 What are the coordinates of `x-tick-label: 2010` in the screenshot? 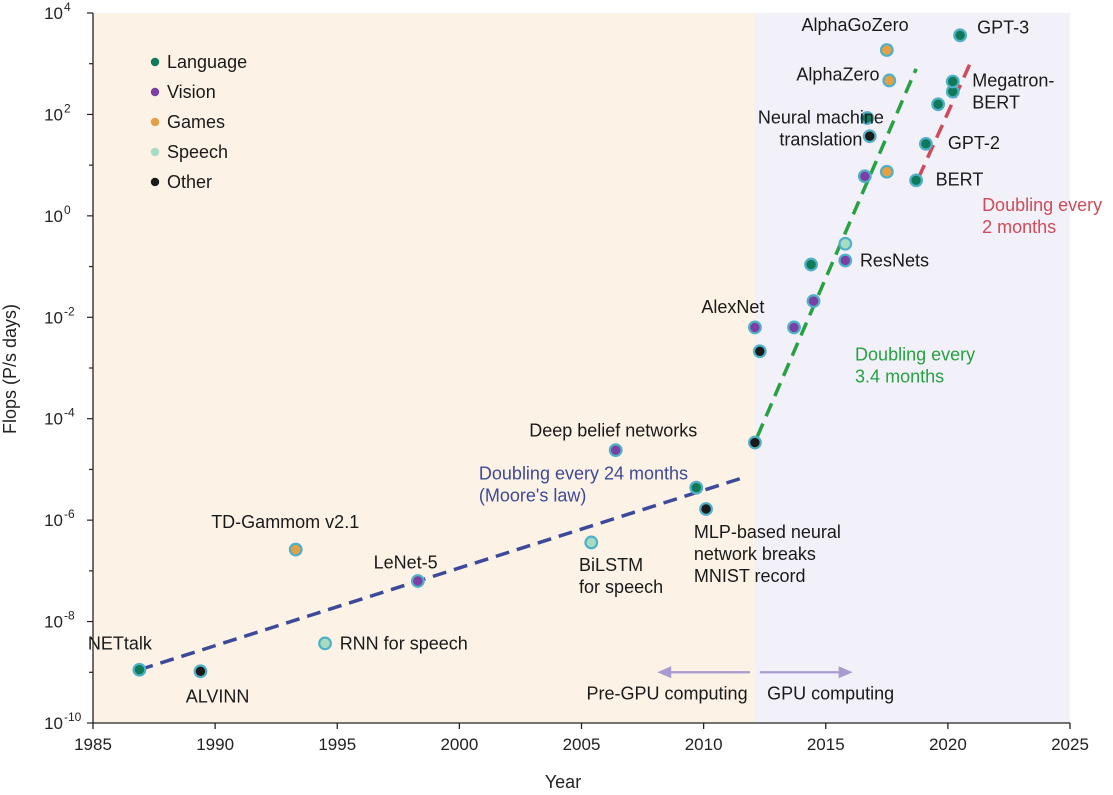 It's located at (704, 744).